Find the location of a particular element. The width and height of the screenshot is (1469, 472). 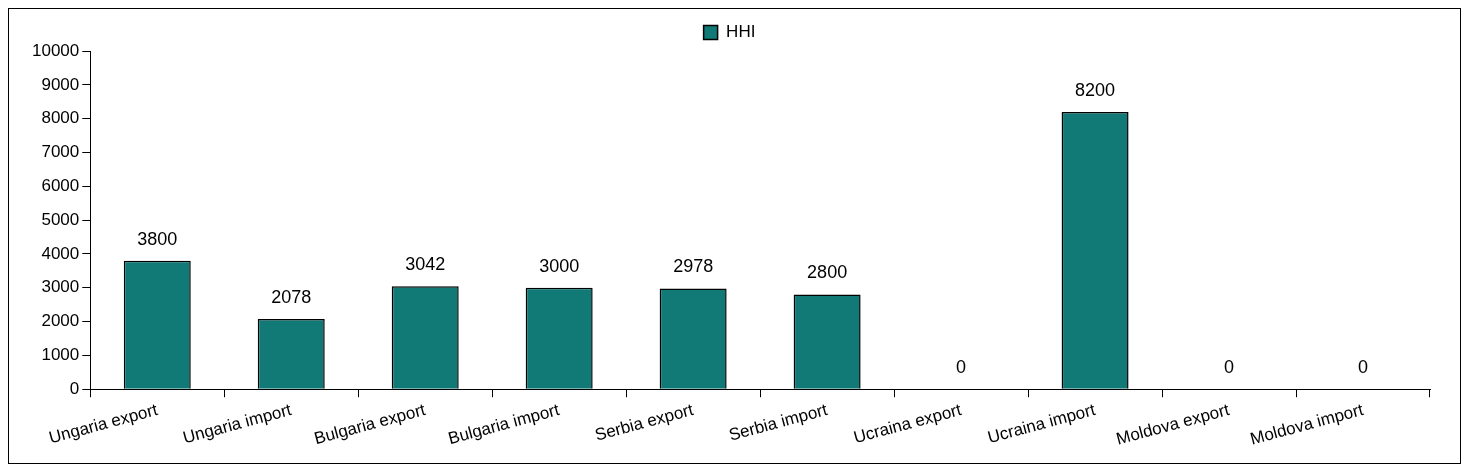

x-tick-label: Serbia export is located at coordinates (644, 422).